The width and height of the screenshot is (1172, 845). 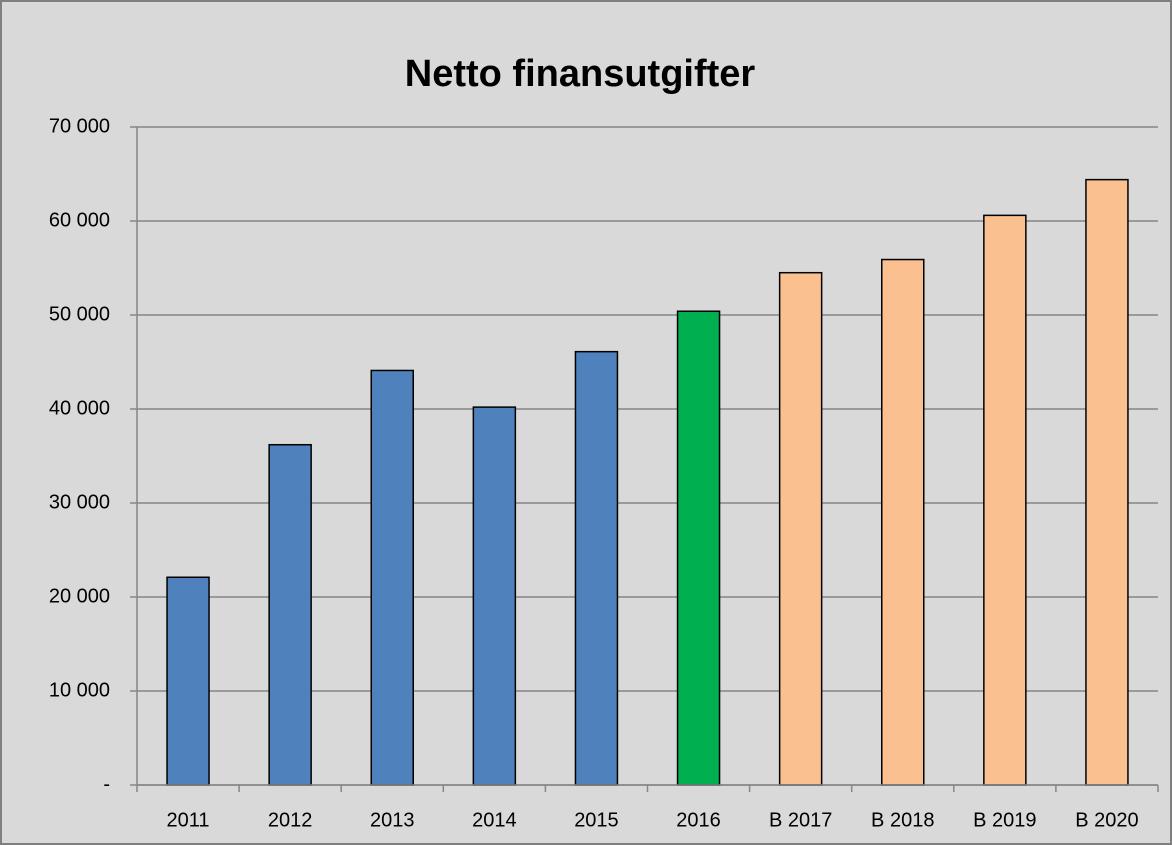 I want to click on y-tick-label: 40 000, so click(x=79, y=408).